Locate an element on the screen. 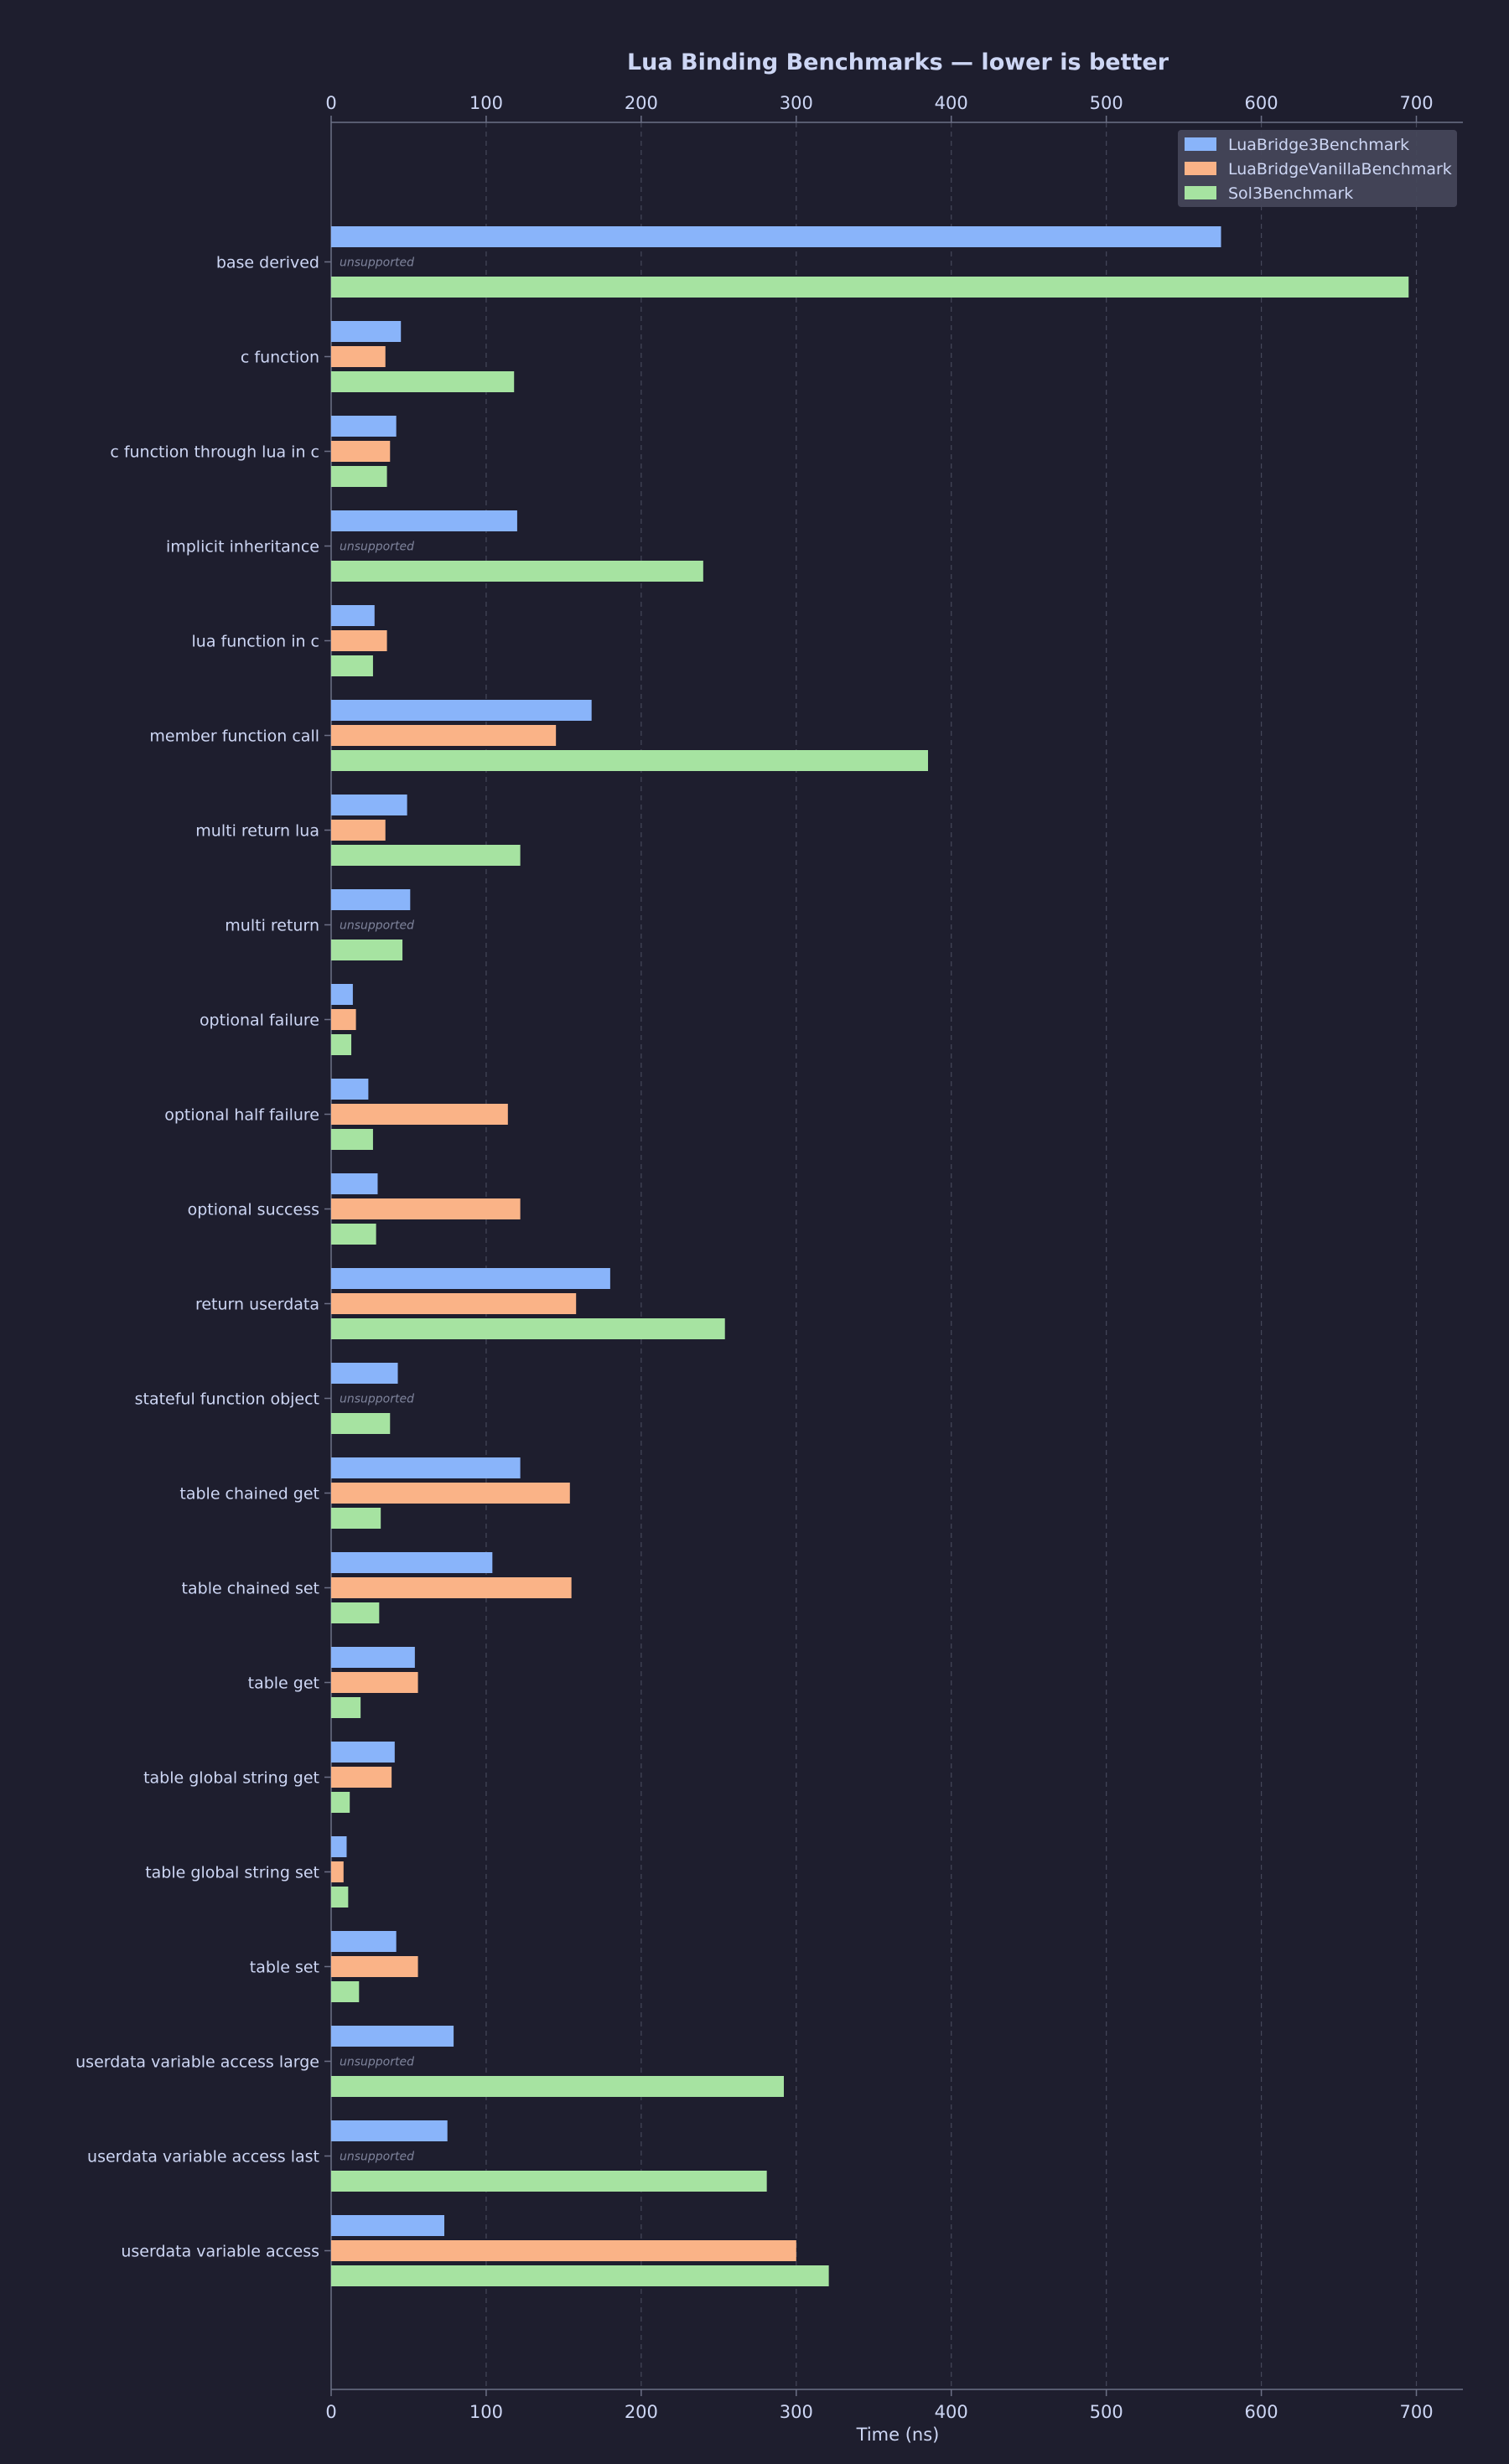 This screenshot has width=1509, height=2464. x-tick-label-bottom: 400 is located at coordinates (951, 2412).